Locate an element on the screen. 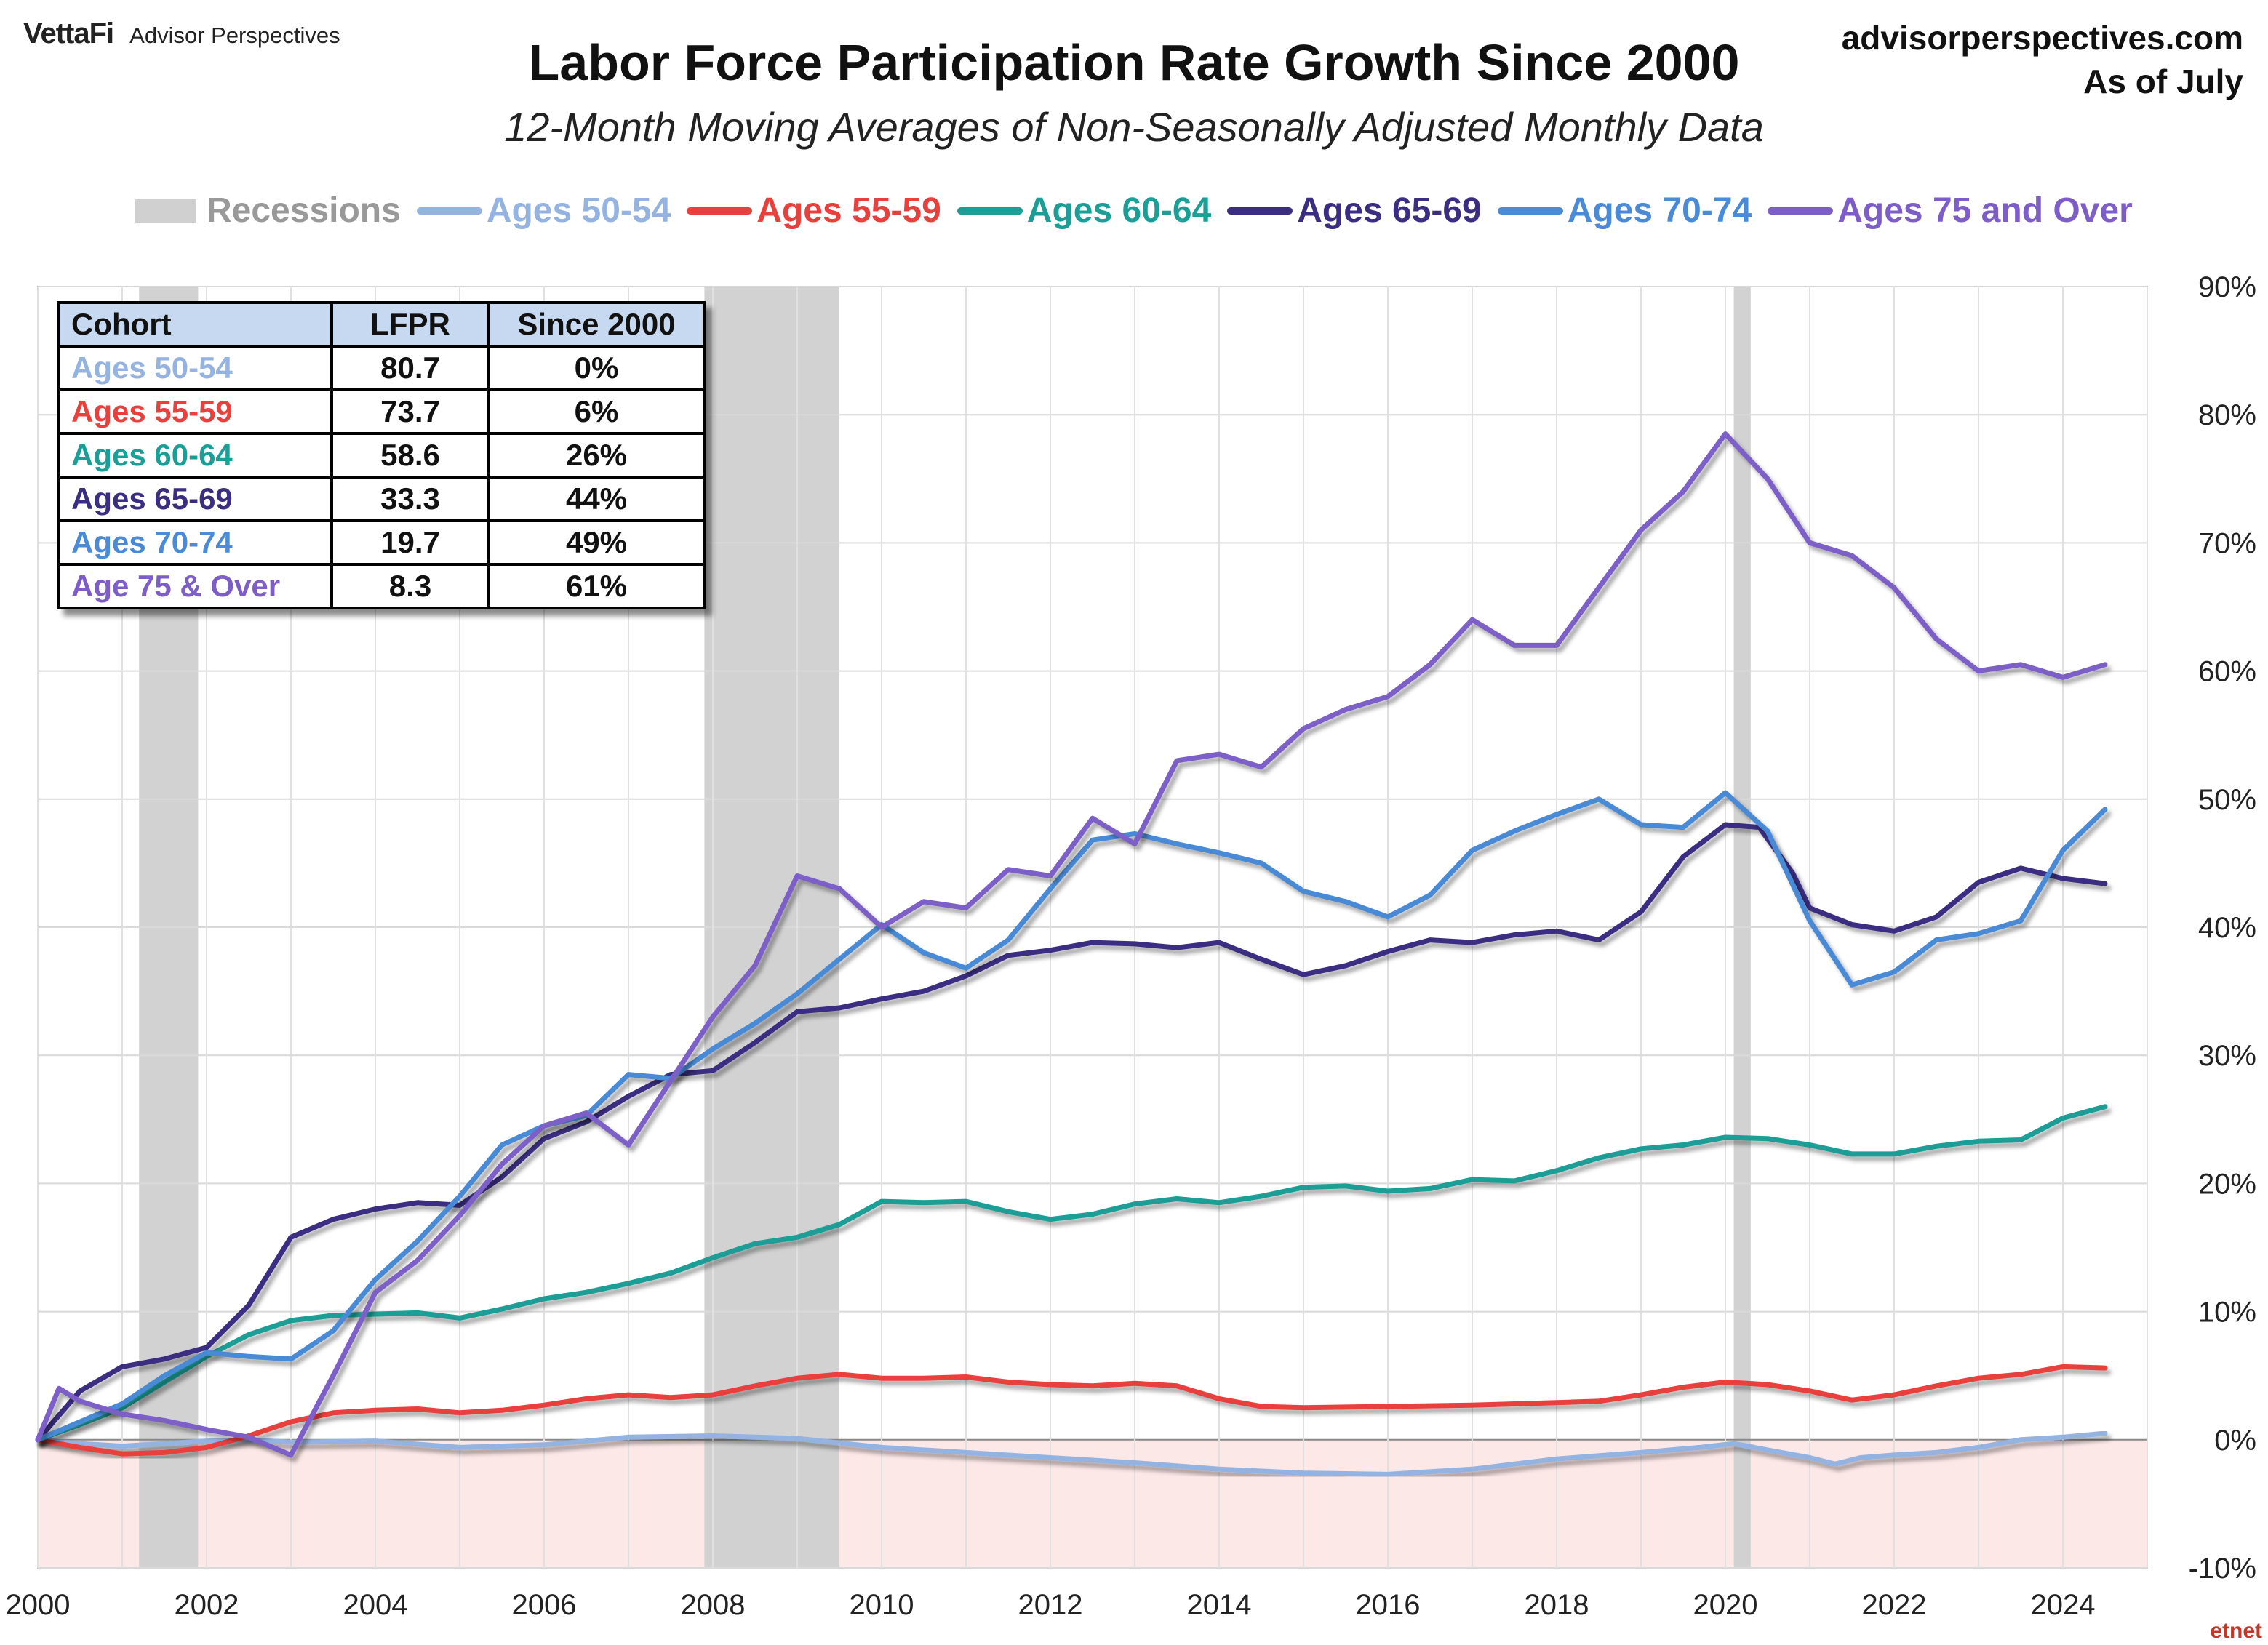 The height and width of the screenshot is (1645, 2268). y-tick-label: 50% is located at coordinates (2227, 800).